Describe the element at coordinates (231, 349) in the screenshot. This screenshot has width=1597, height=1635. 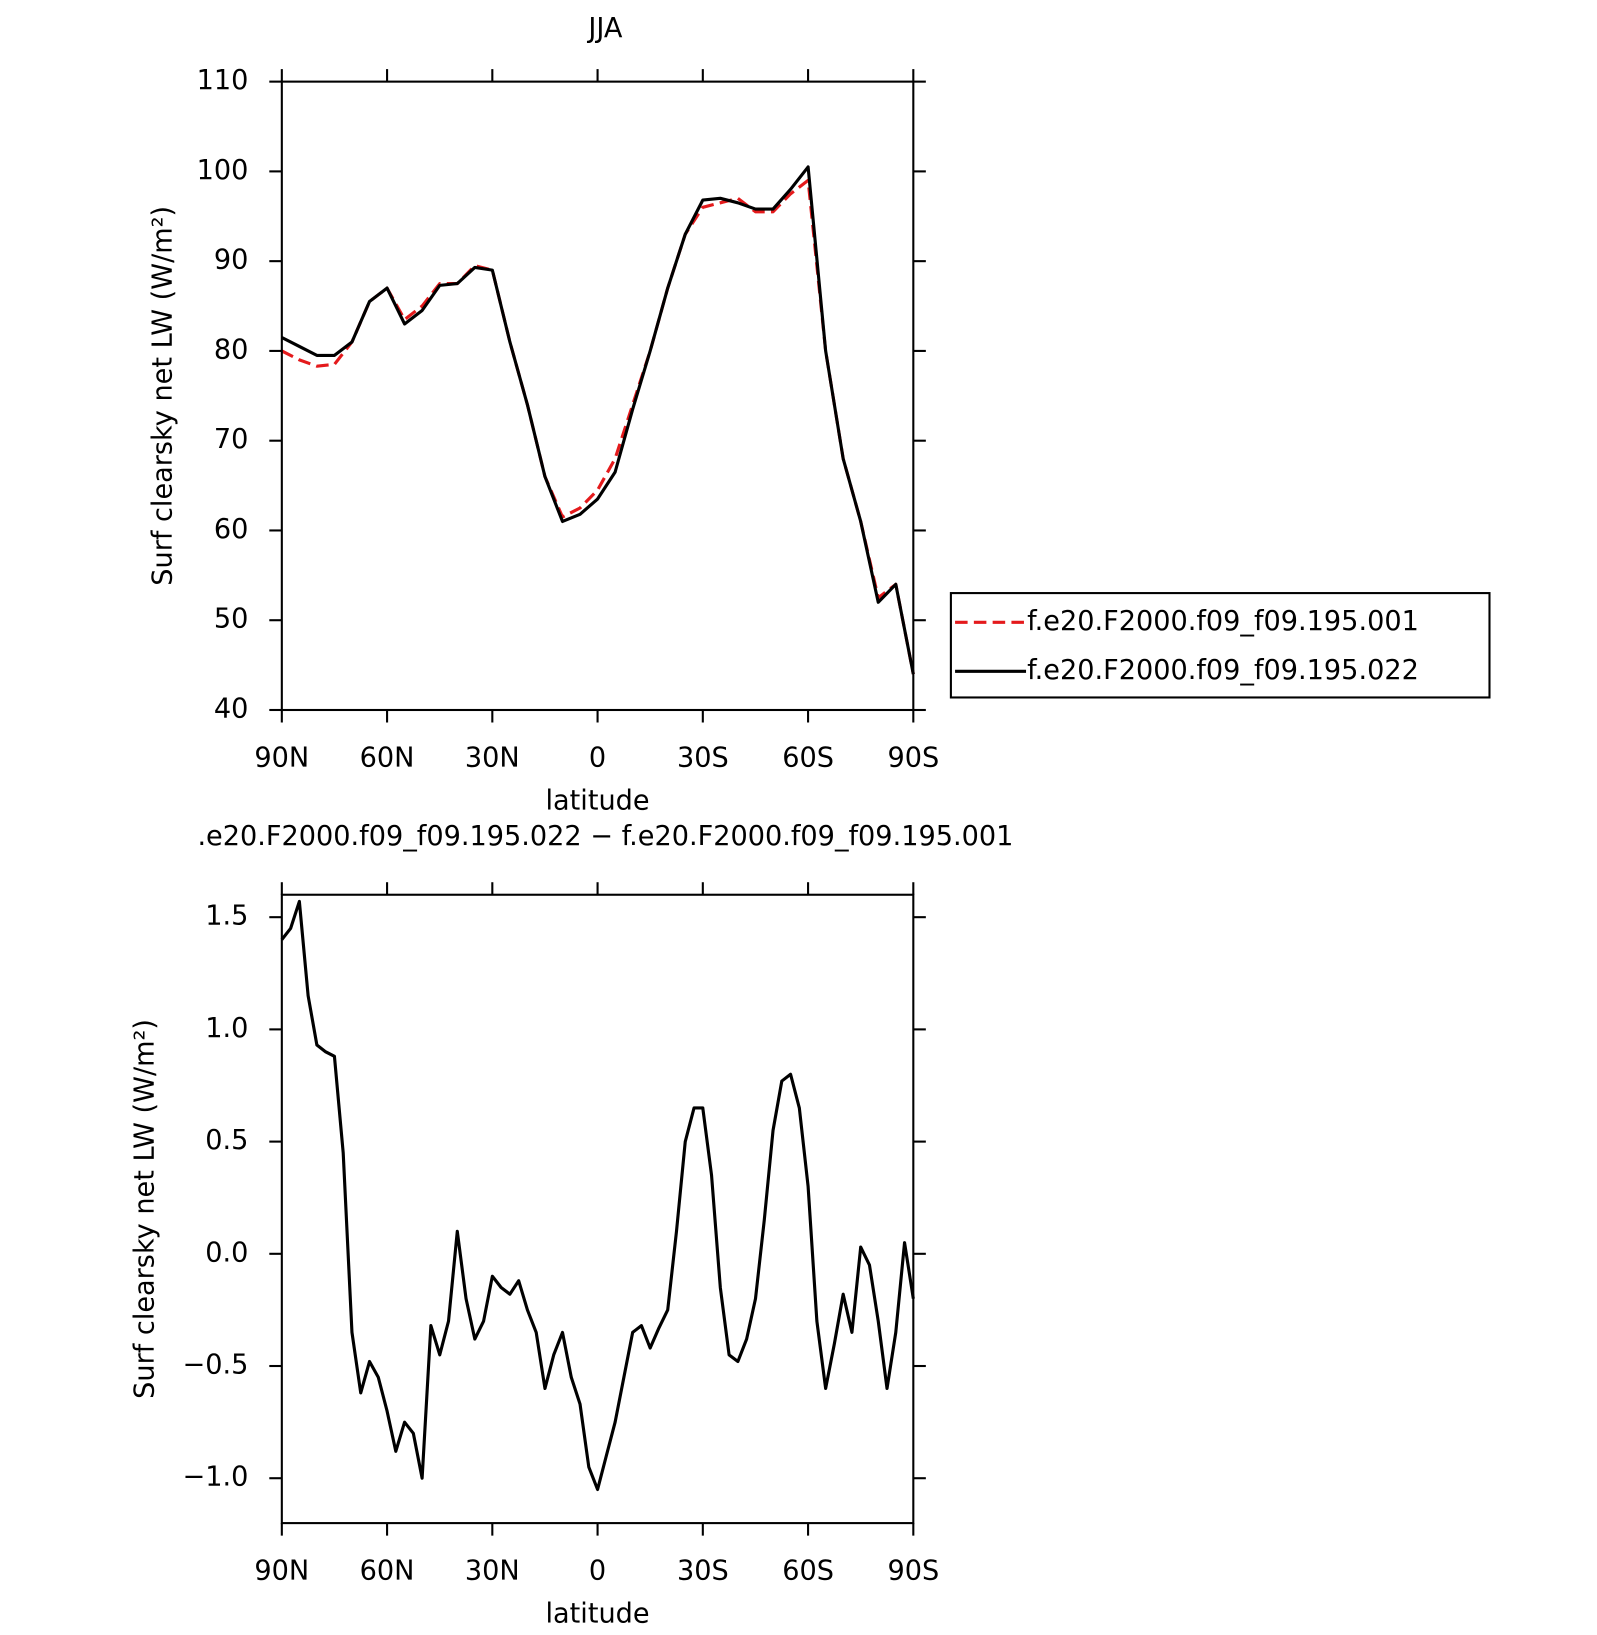
I see `y-tick-label: 80` at that location.